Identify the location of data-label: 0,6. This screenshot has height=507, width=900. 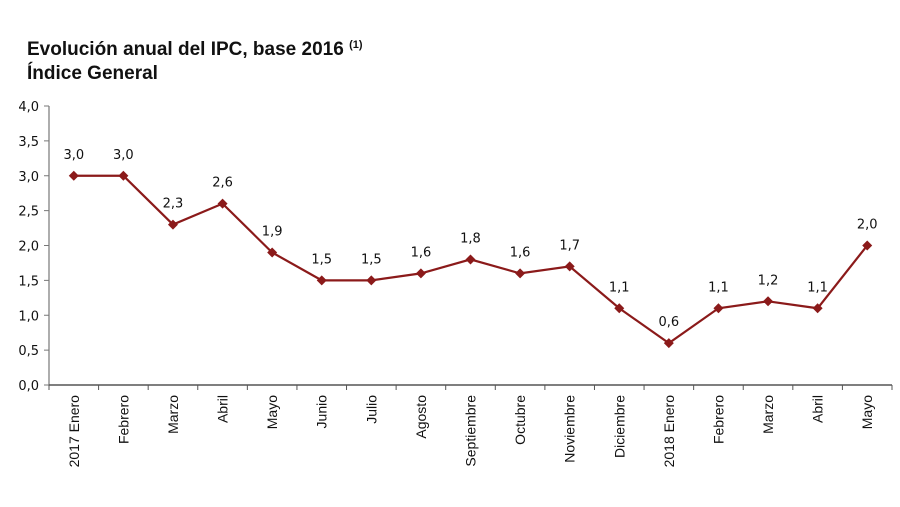
(669, 322).